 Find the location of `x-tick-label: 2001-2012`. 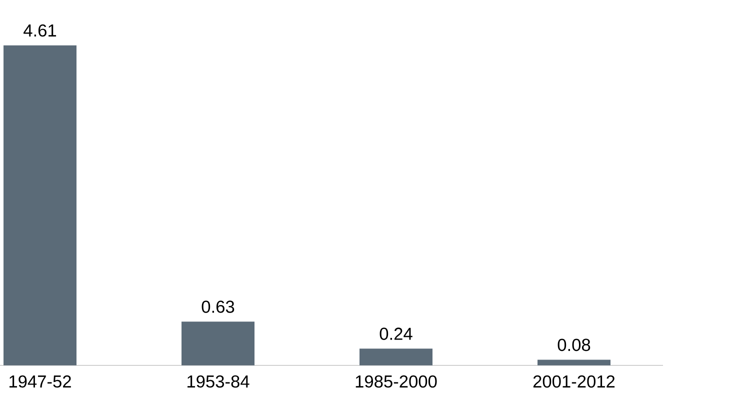

x-tick-label: 2001-2012 is located at coordinates (574, 381).